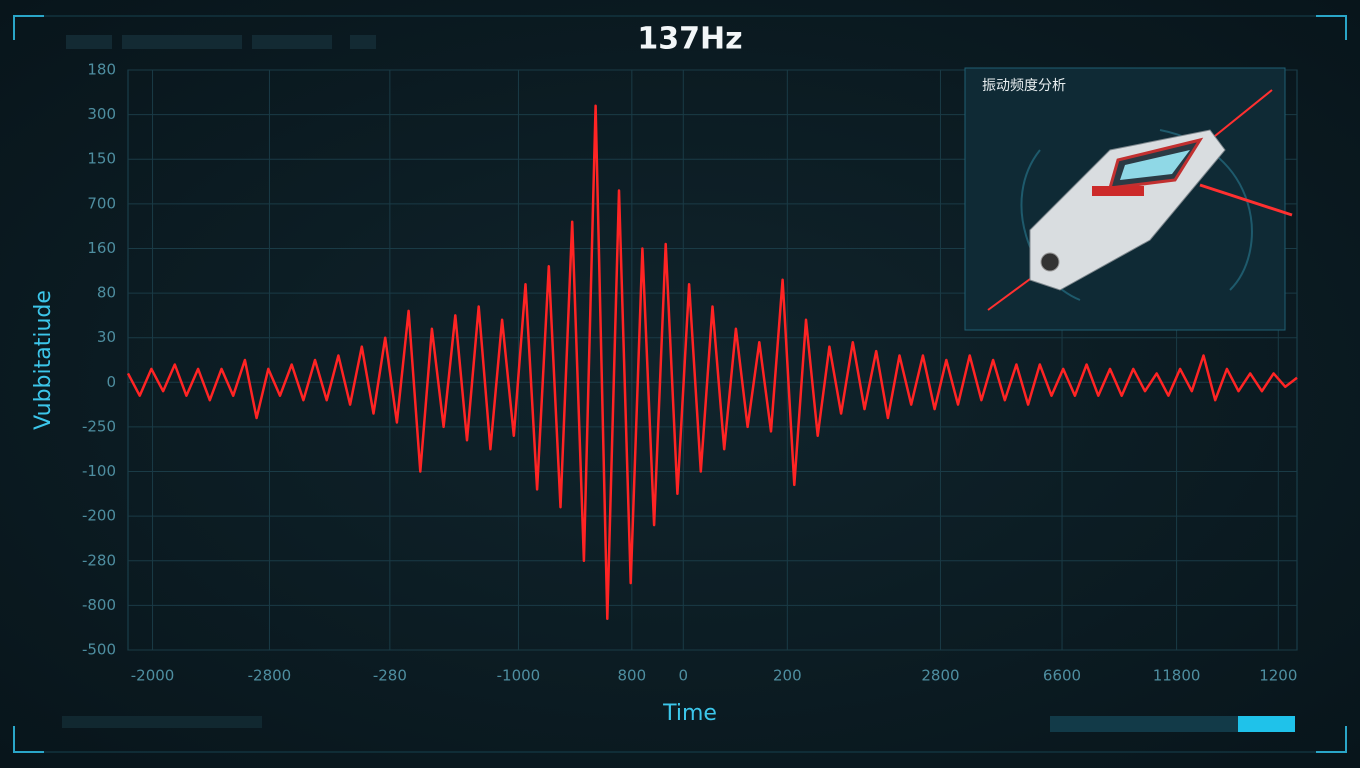 This screenshot has width=1360, height=768. I want to click on progress-fill, so click(1266, 724).